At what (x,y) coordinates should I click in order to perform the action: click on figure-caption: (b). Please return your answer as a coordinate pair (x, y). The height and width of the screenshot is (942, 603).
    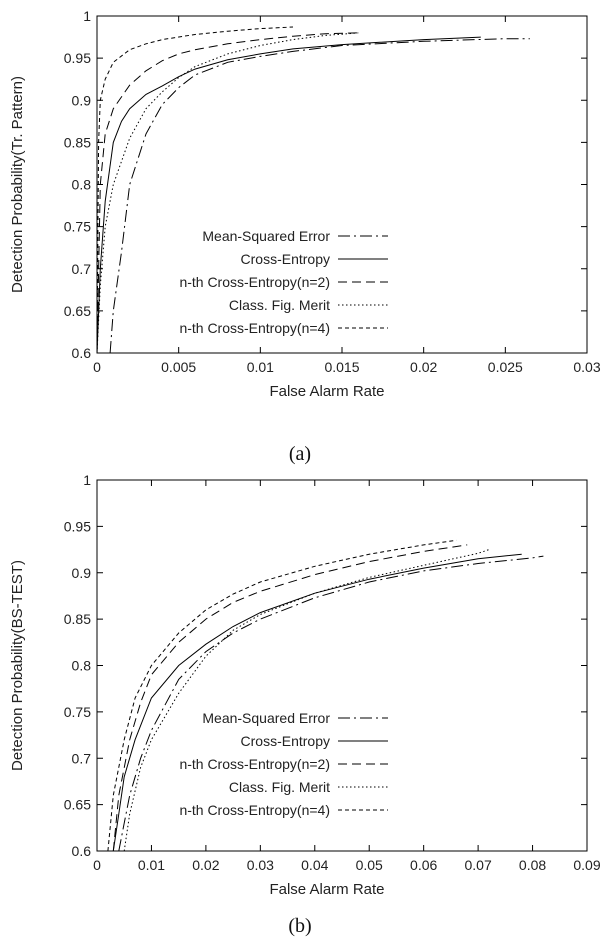
    Looking at the image, I should click on (299, 926).